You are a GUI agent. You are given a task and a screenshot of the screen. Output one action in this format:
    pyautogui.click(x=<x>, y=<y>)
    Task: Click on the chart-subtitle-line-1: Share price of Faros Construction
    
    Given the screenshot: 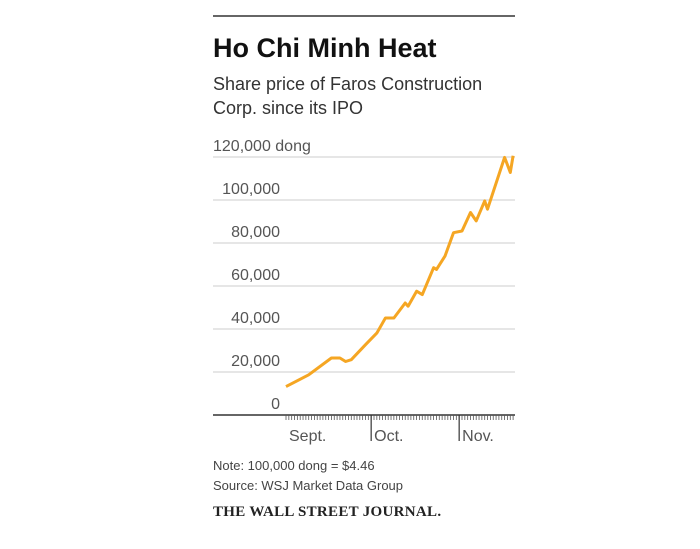 What is the action you would take?
    pyautogui.click(x=347, y=84)
    